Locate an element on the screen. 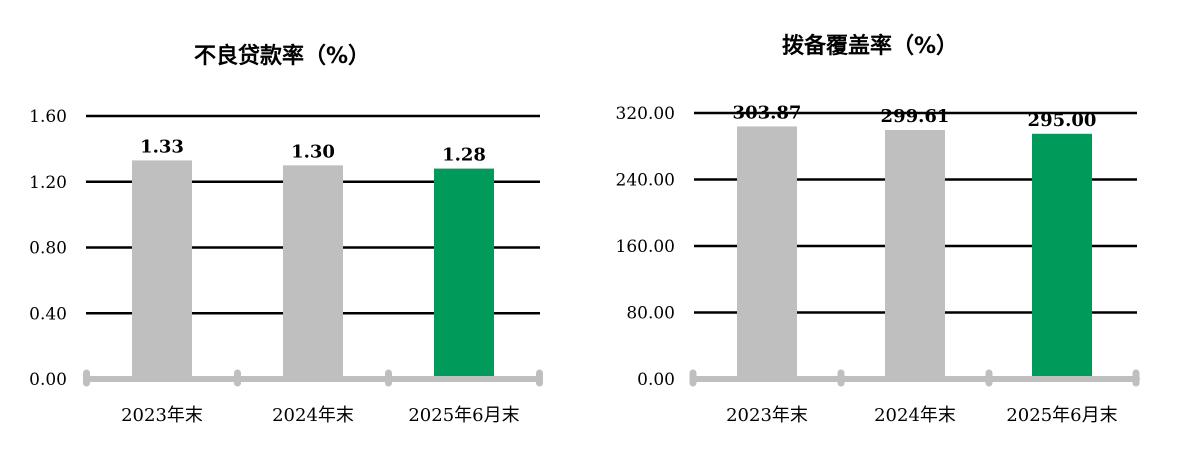 The image size is (1190, 456). data-label: 1.33 is located at coordinates (162, 146).